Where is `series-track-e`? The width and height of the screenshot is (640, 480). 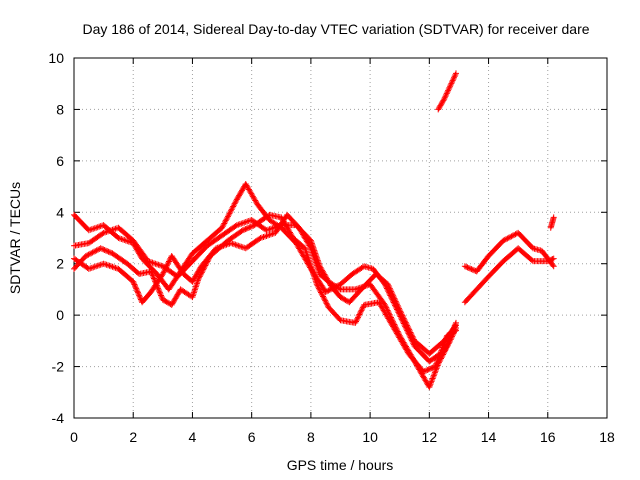
series-track-e is located at coordinates (447, 91).